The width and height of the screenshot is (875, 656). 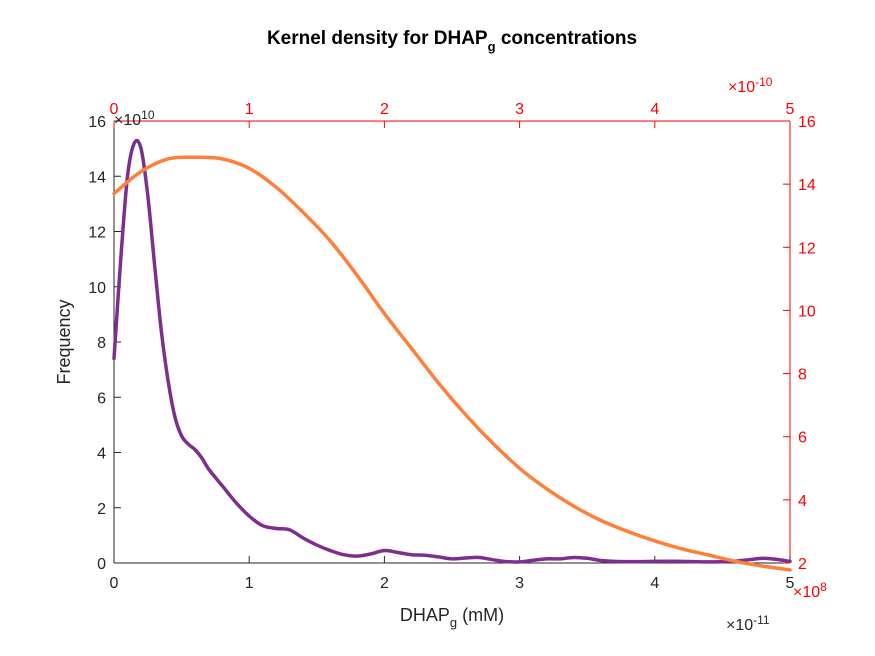 What do you see at coordinates (748, 623) in the screenshot?
I see `x-bottom-multiplier: ×10⁻¹¹` at bounding box center [748, 623].